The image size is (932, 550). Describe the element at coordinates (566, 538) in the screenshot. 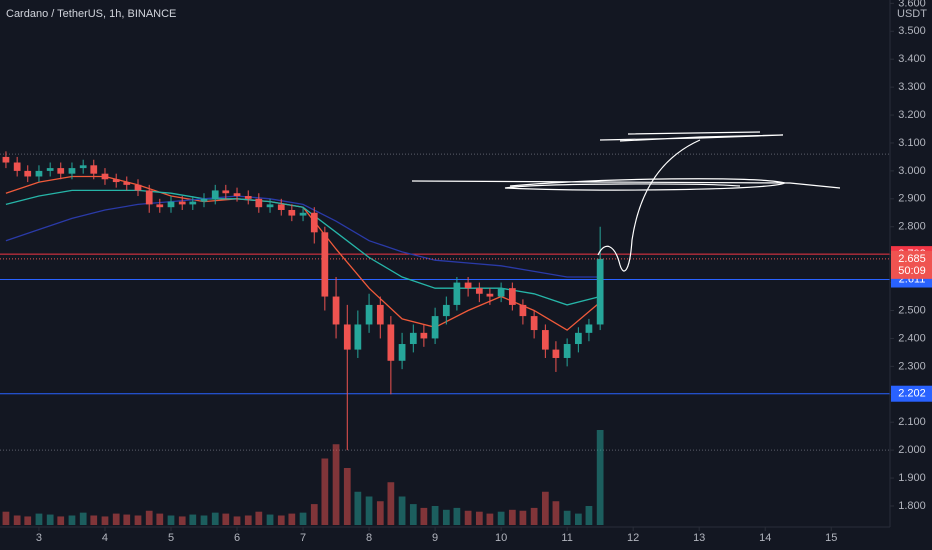

I see `x-tick-label: 11` at that location.